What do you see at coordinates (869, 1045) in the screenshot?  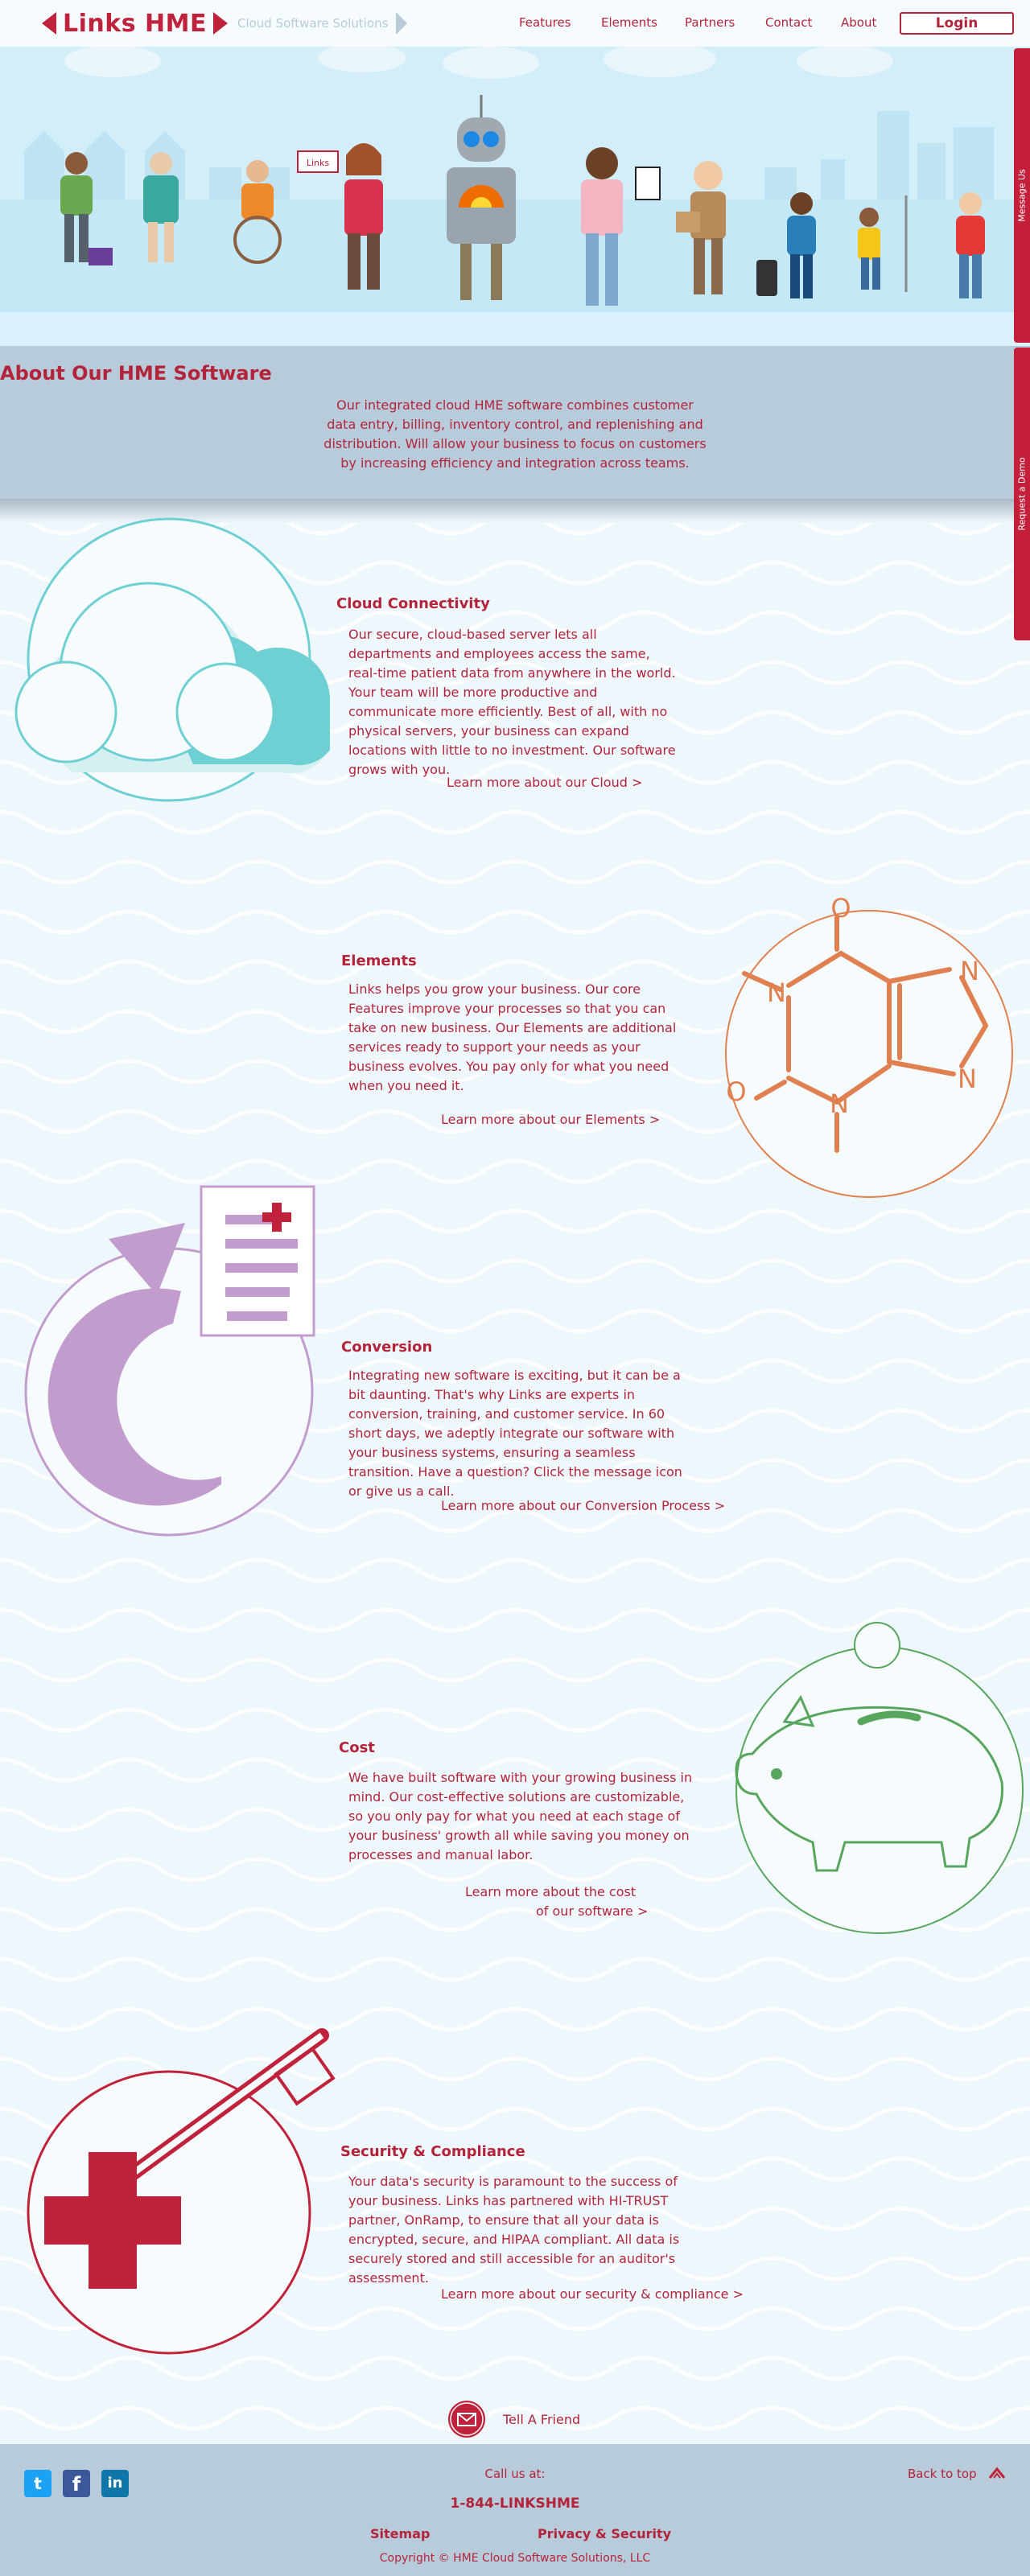 I see `elements-molecule-icon: O N N O N N` at bounding box center [869, 1045].